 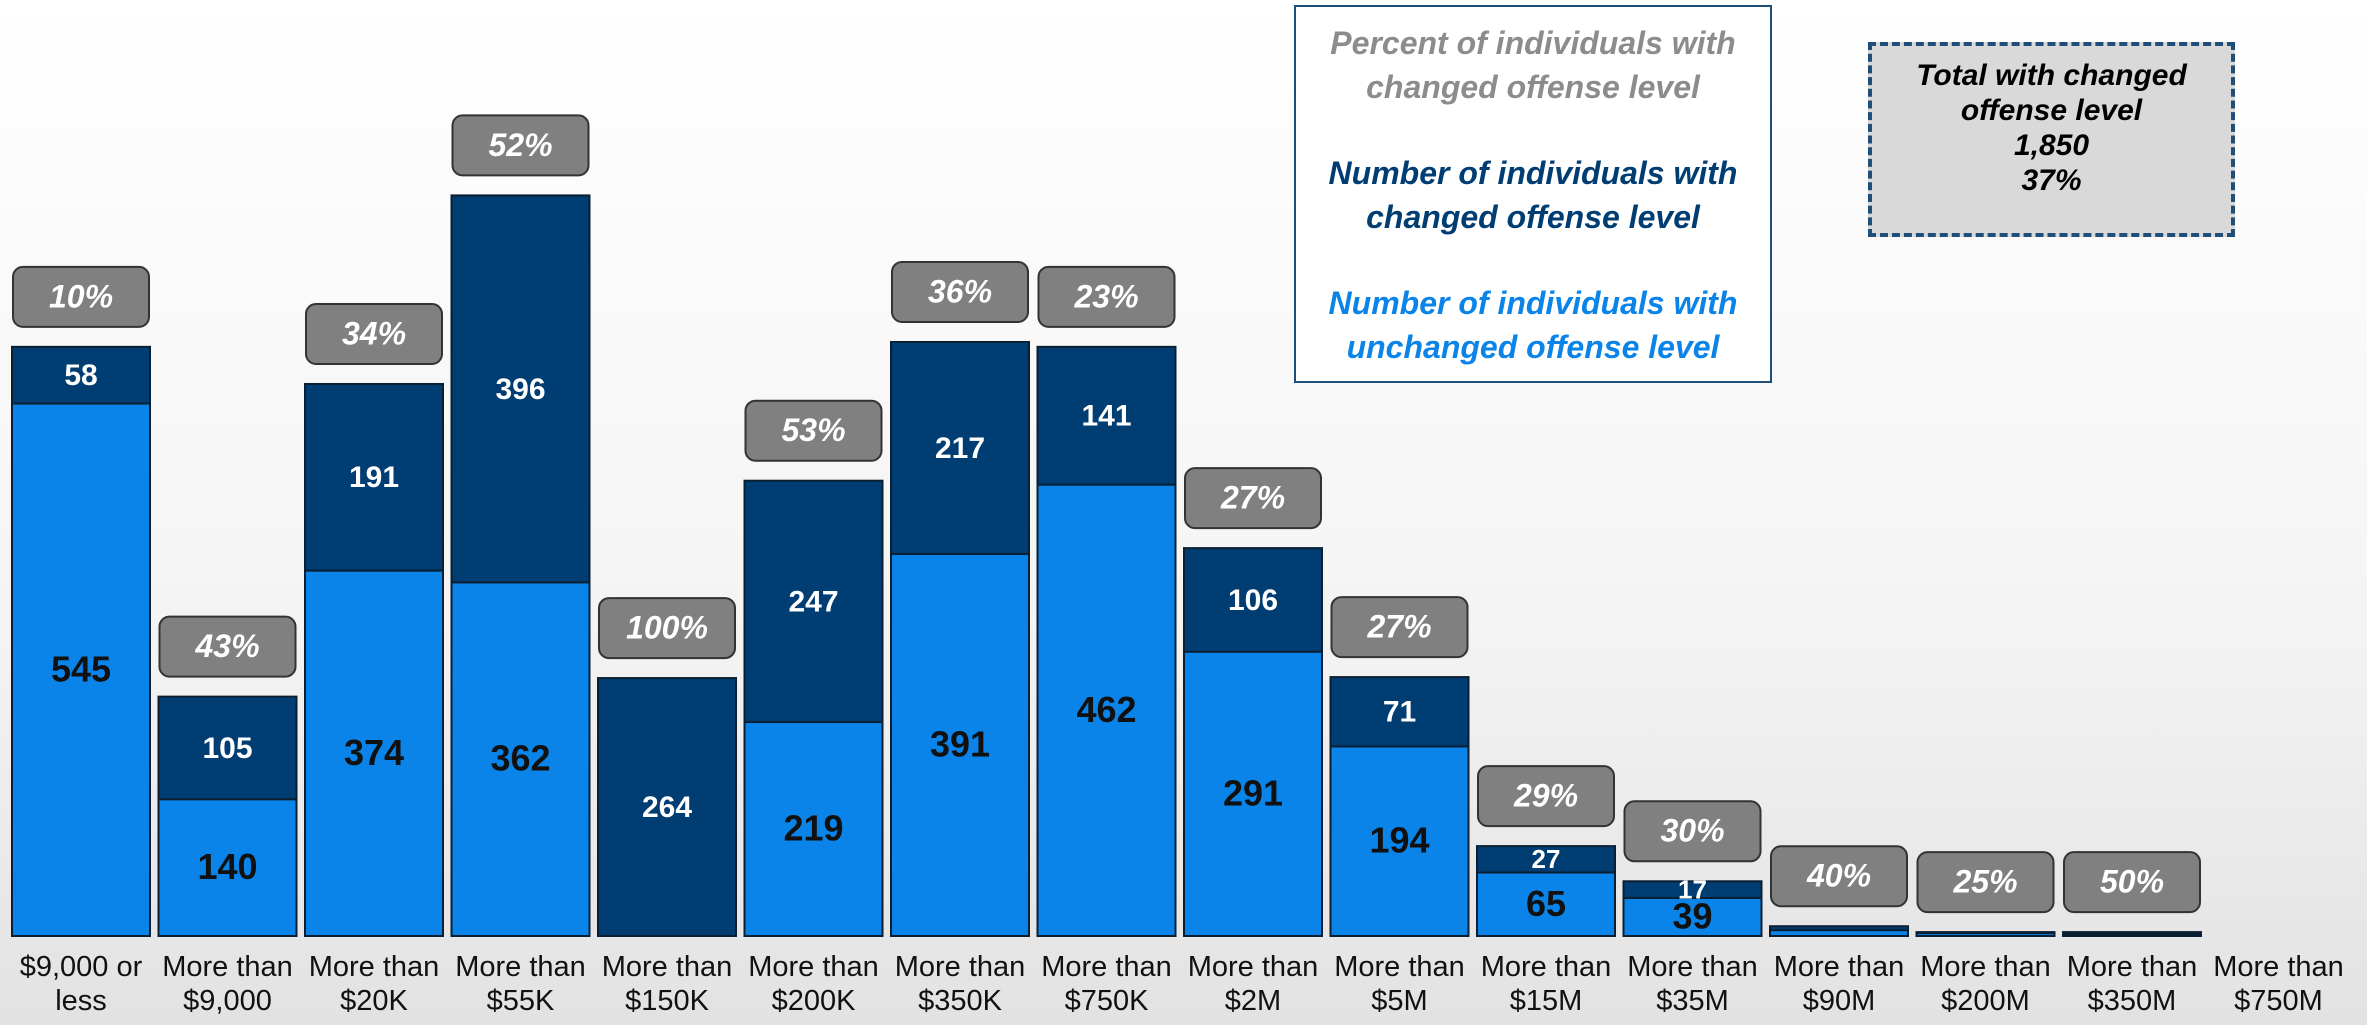 I want to click on data-label: 291, so click(x=1253, y=792).